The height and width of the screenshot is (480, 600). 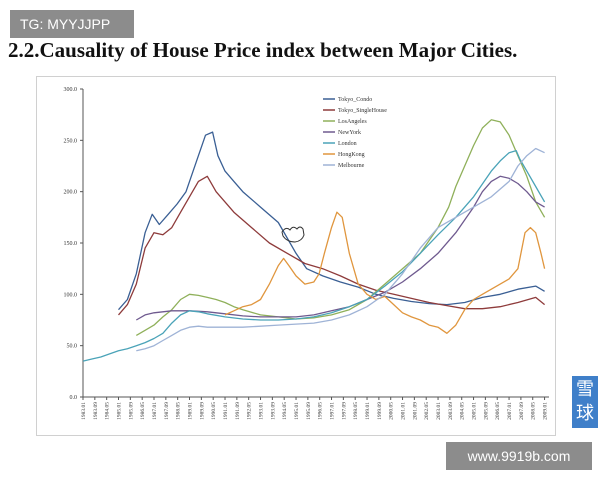 I want to click on x-tick-label: 2003.01, so click(x=439, y=411).